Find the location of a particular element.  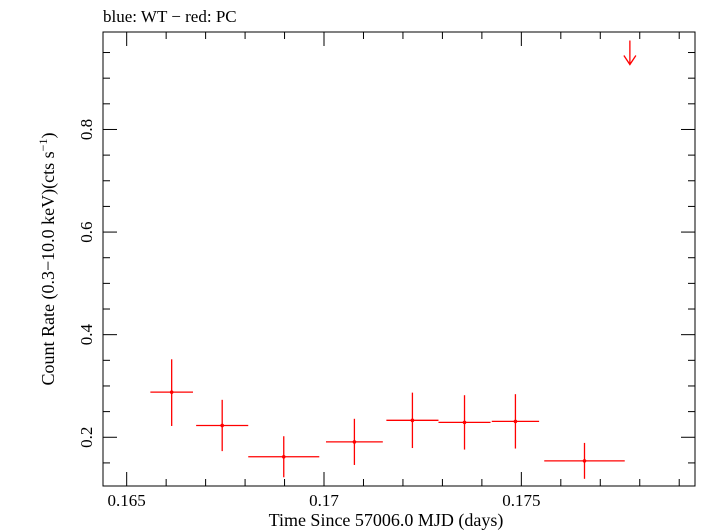

x-tick-label: 0.17 is located at coordinates (324, 500).